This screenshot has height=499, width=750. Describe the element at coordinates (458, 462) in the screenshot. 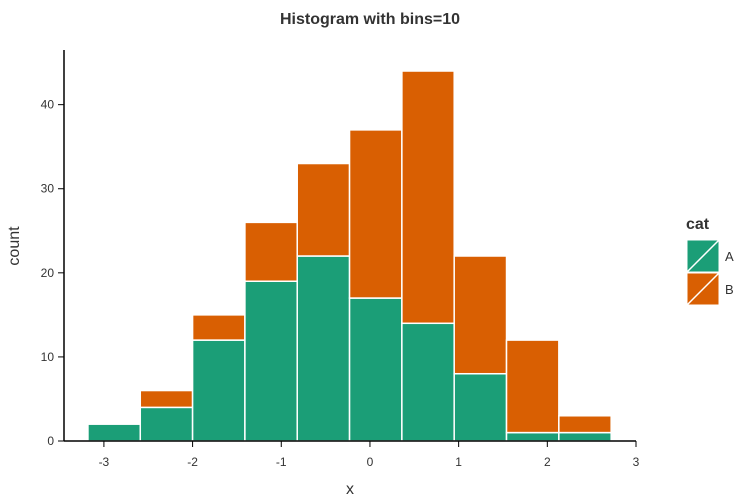

I see `x-tick-label: 1` at that location.